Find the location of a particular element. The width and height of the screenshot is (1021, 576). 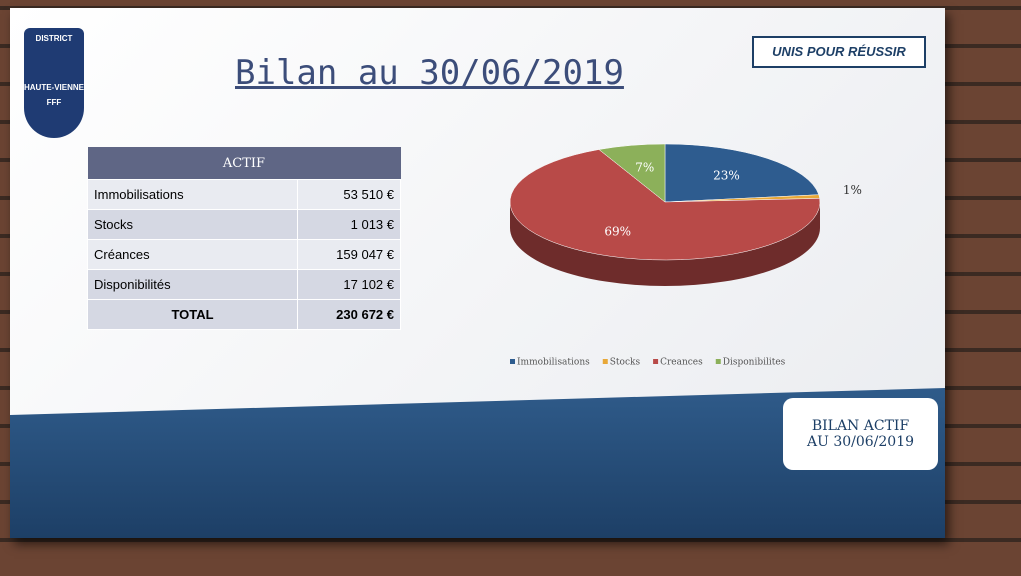

cell: Créances is located at coordinates (192, 254).